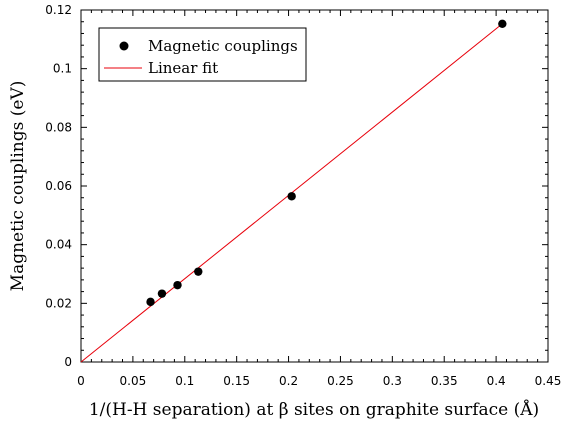  Describe the element at coordinates (223, 46) in the screenshot. I see `legend-label-magnetic-couplings: Magnetic couplings` at that location.